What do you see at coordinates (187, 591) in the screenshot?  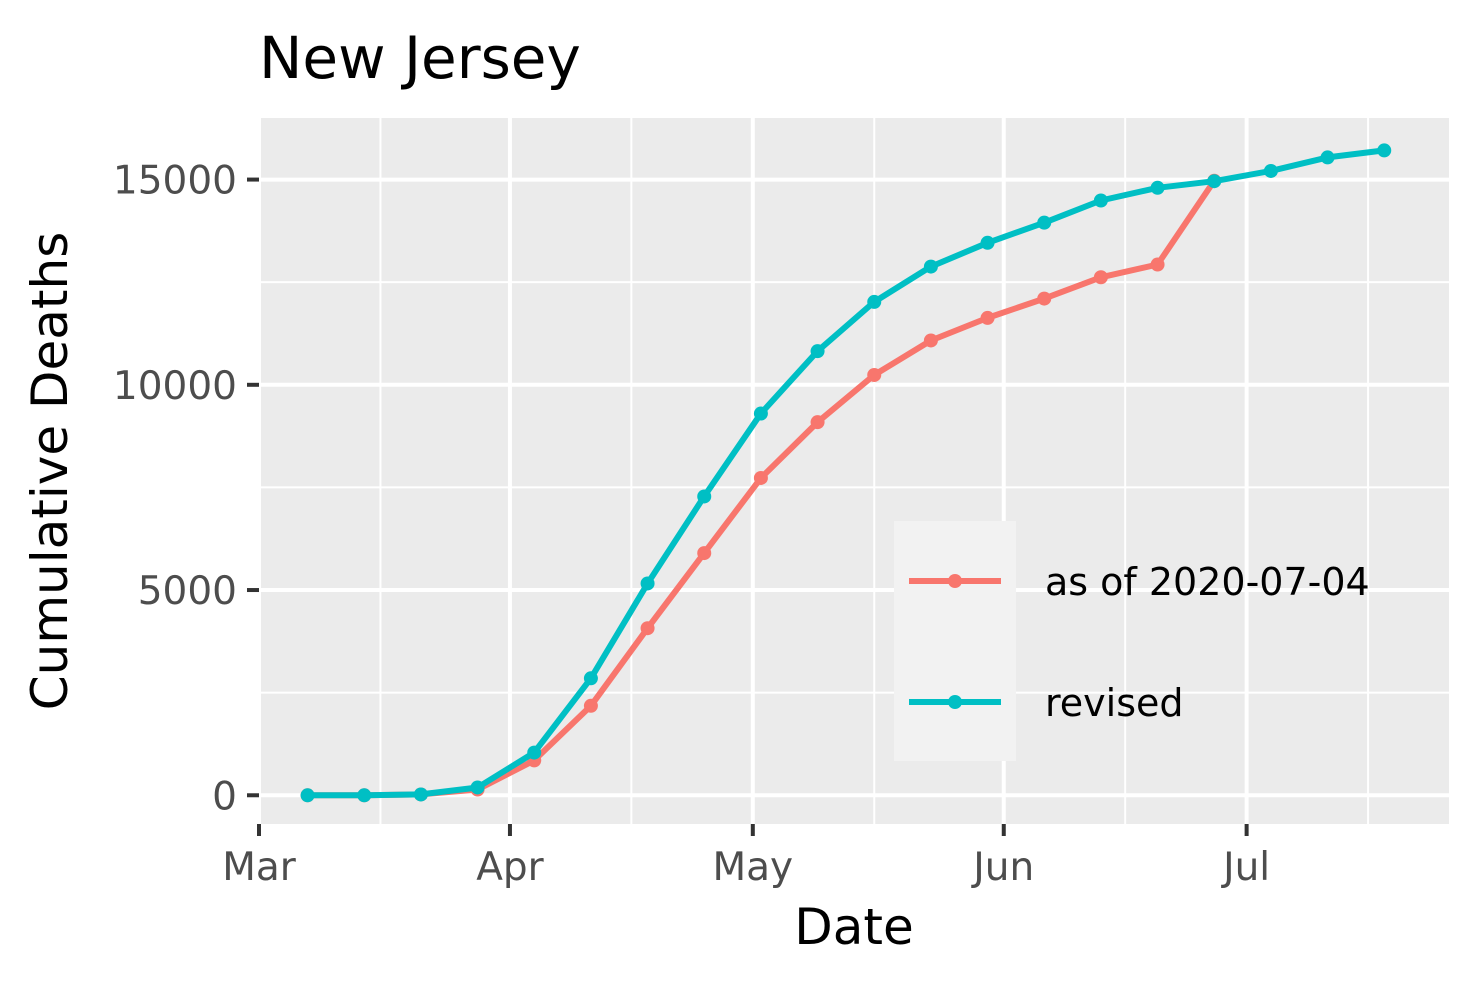 I see `y-tick-label: 5000` at bounding box center [187, 591].